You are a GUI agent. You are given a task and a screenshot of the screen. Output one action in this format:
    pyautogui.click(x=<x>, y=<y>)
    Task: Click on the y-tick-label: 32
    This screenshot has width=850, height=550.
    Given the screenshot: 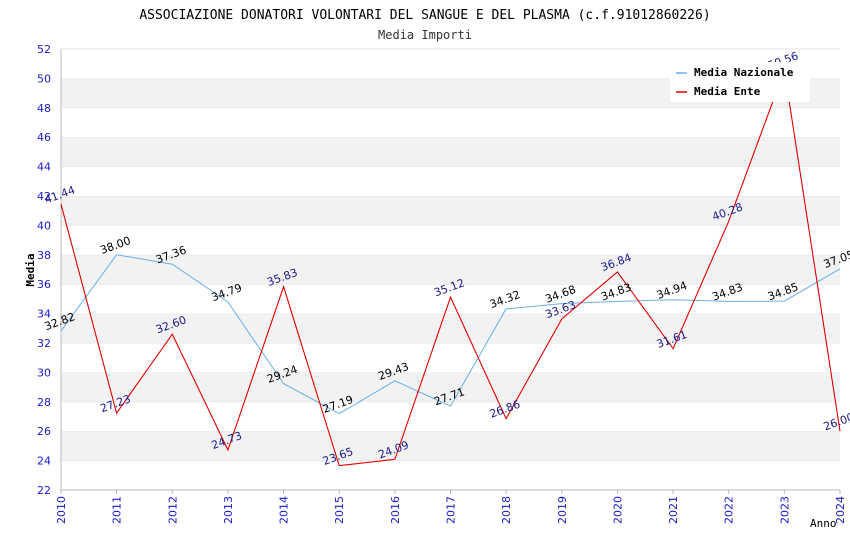 What is the action you would take?
    pyautogui.click(x=44, y=343)
    